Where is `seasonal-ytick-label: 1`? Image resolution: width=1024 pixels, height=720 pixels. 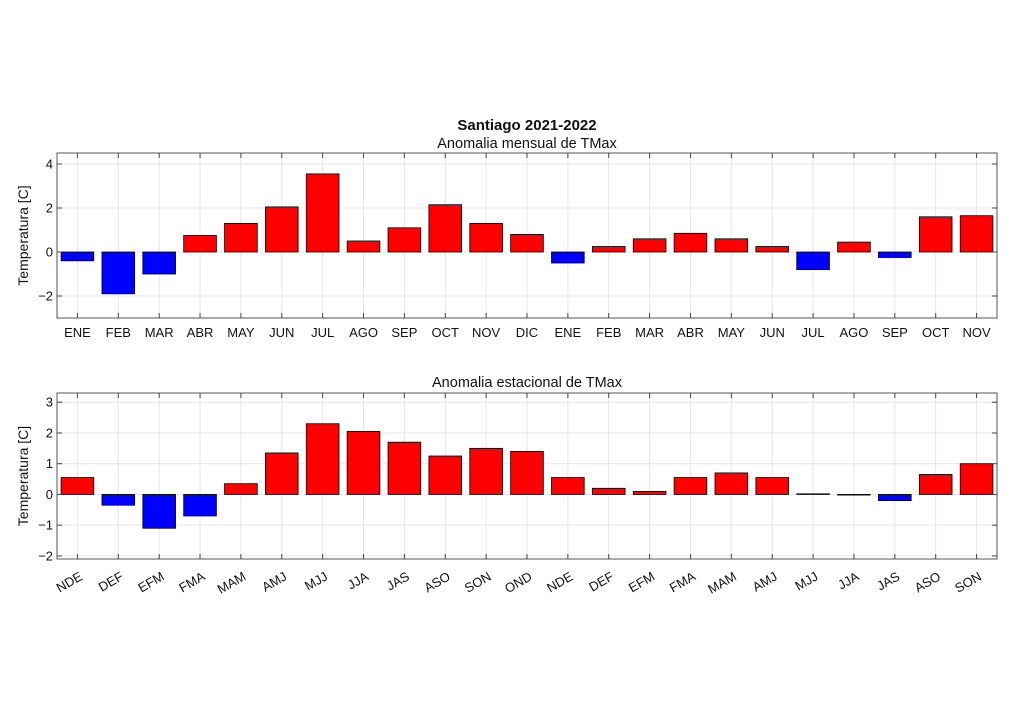
seasonal-ytick-label: 1 is located at coordinates (49, 463).